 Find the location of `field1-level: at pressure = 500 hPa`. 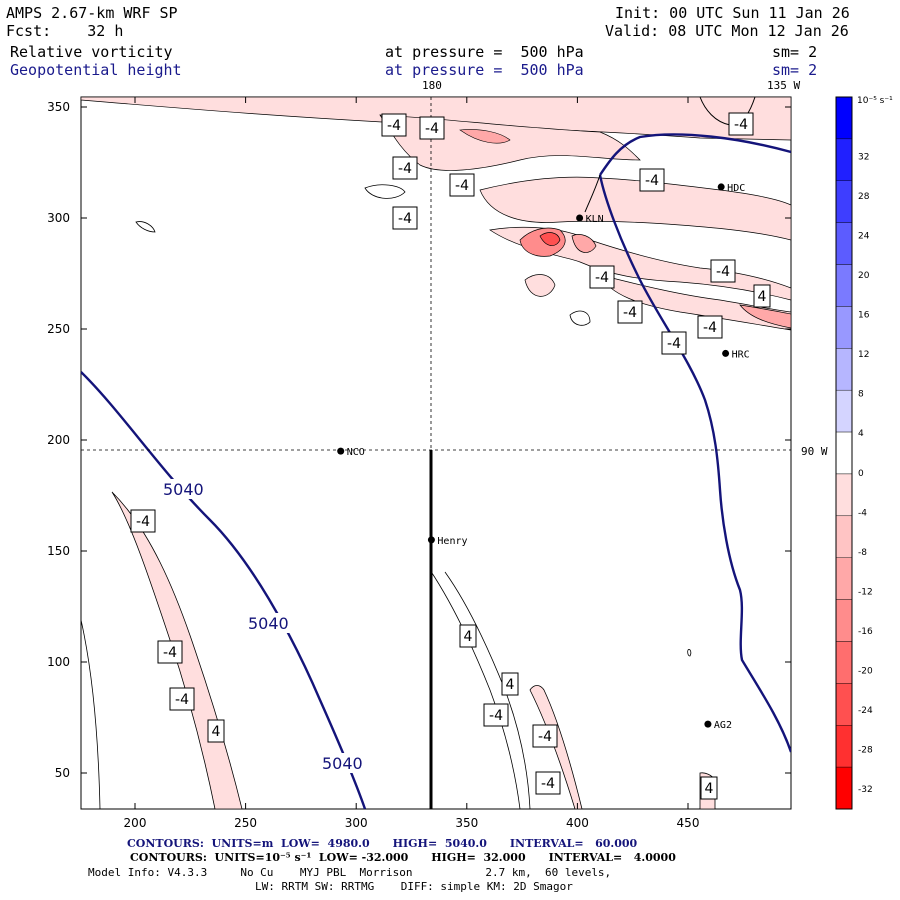

field1-level: at pressure = 500 hPa is located at coordinates (484, 52).